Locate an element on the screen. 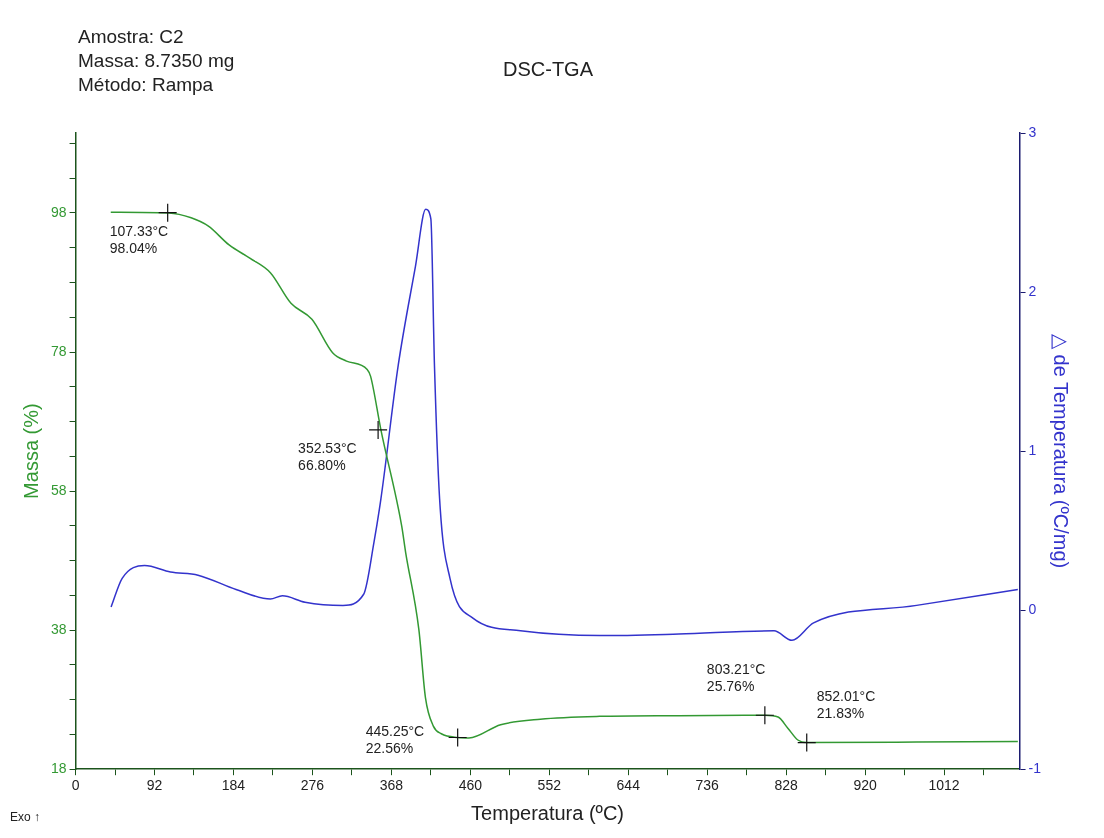 Image resolution: width=1104 pixels, height=838 pixels. y-tick-label: 98 is located at coordinates (58, 211).